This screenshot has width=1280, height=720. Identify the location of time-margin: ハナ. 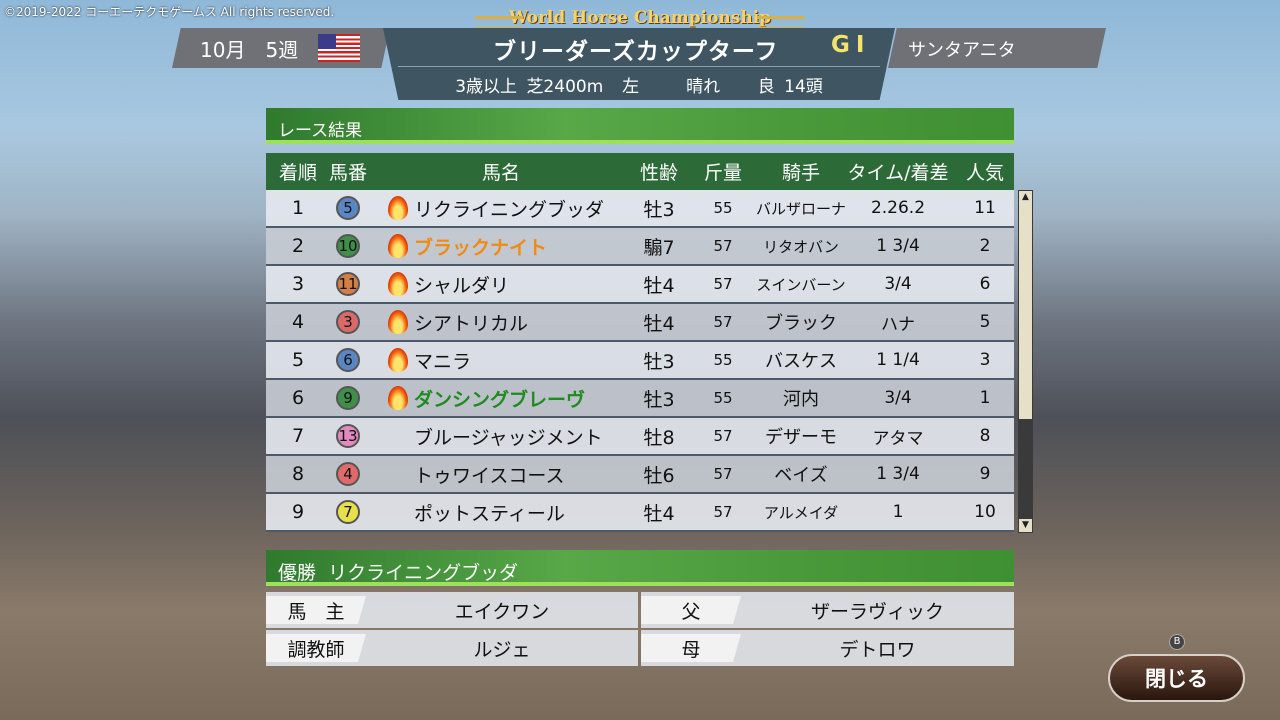
(898, 324).